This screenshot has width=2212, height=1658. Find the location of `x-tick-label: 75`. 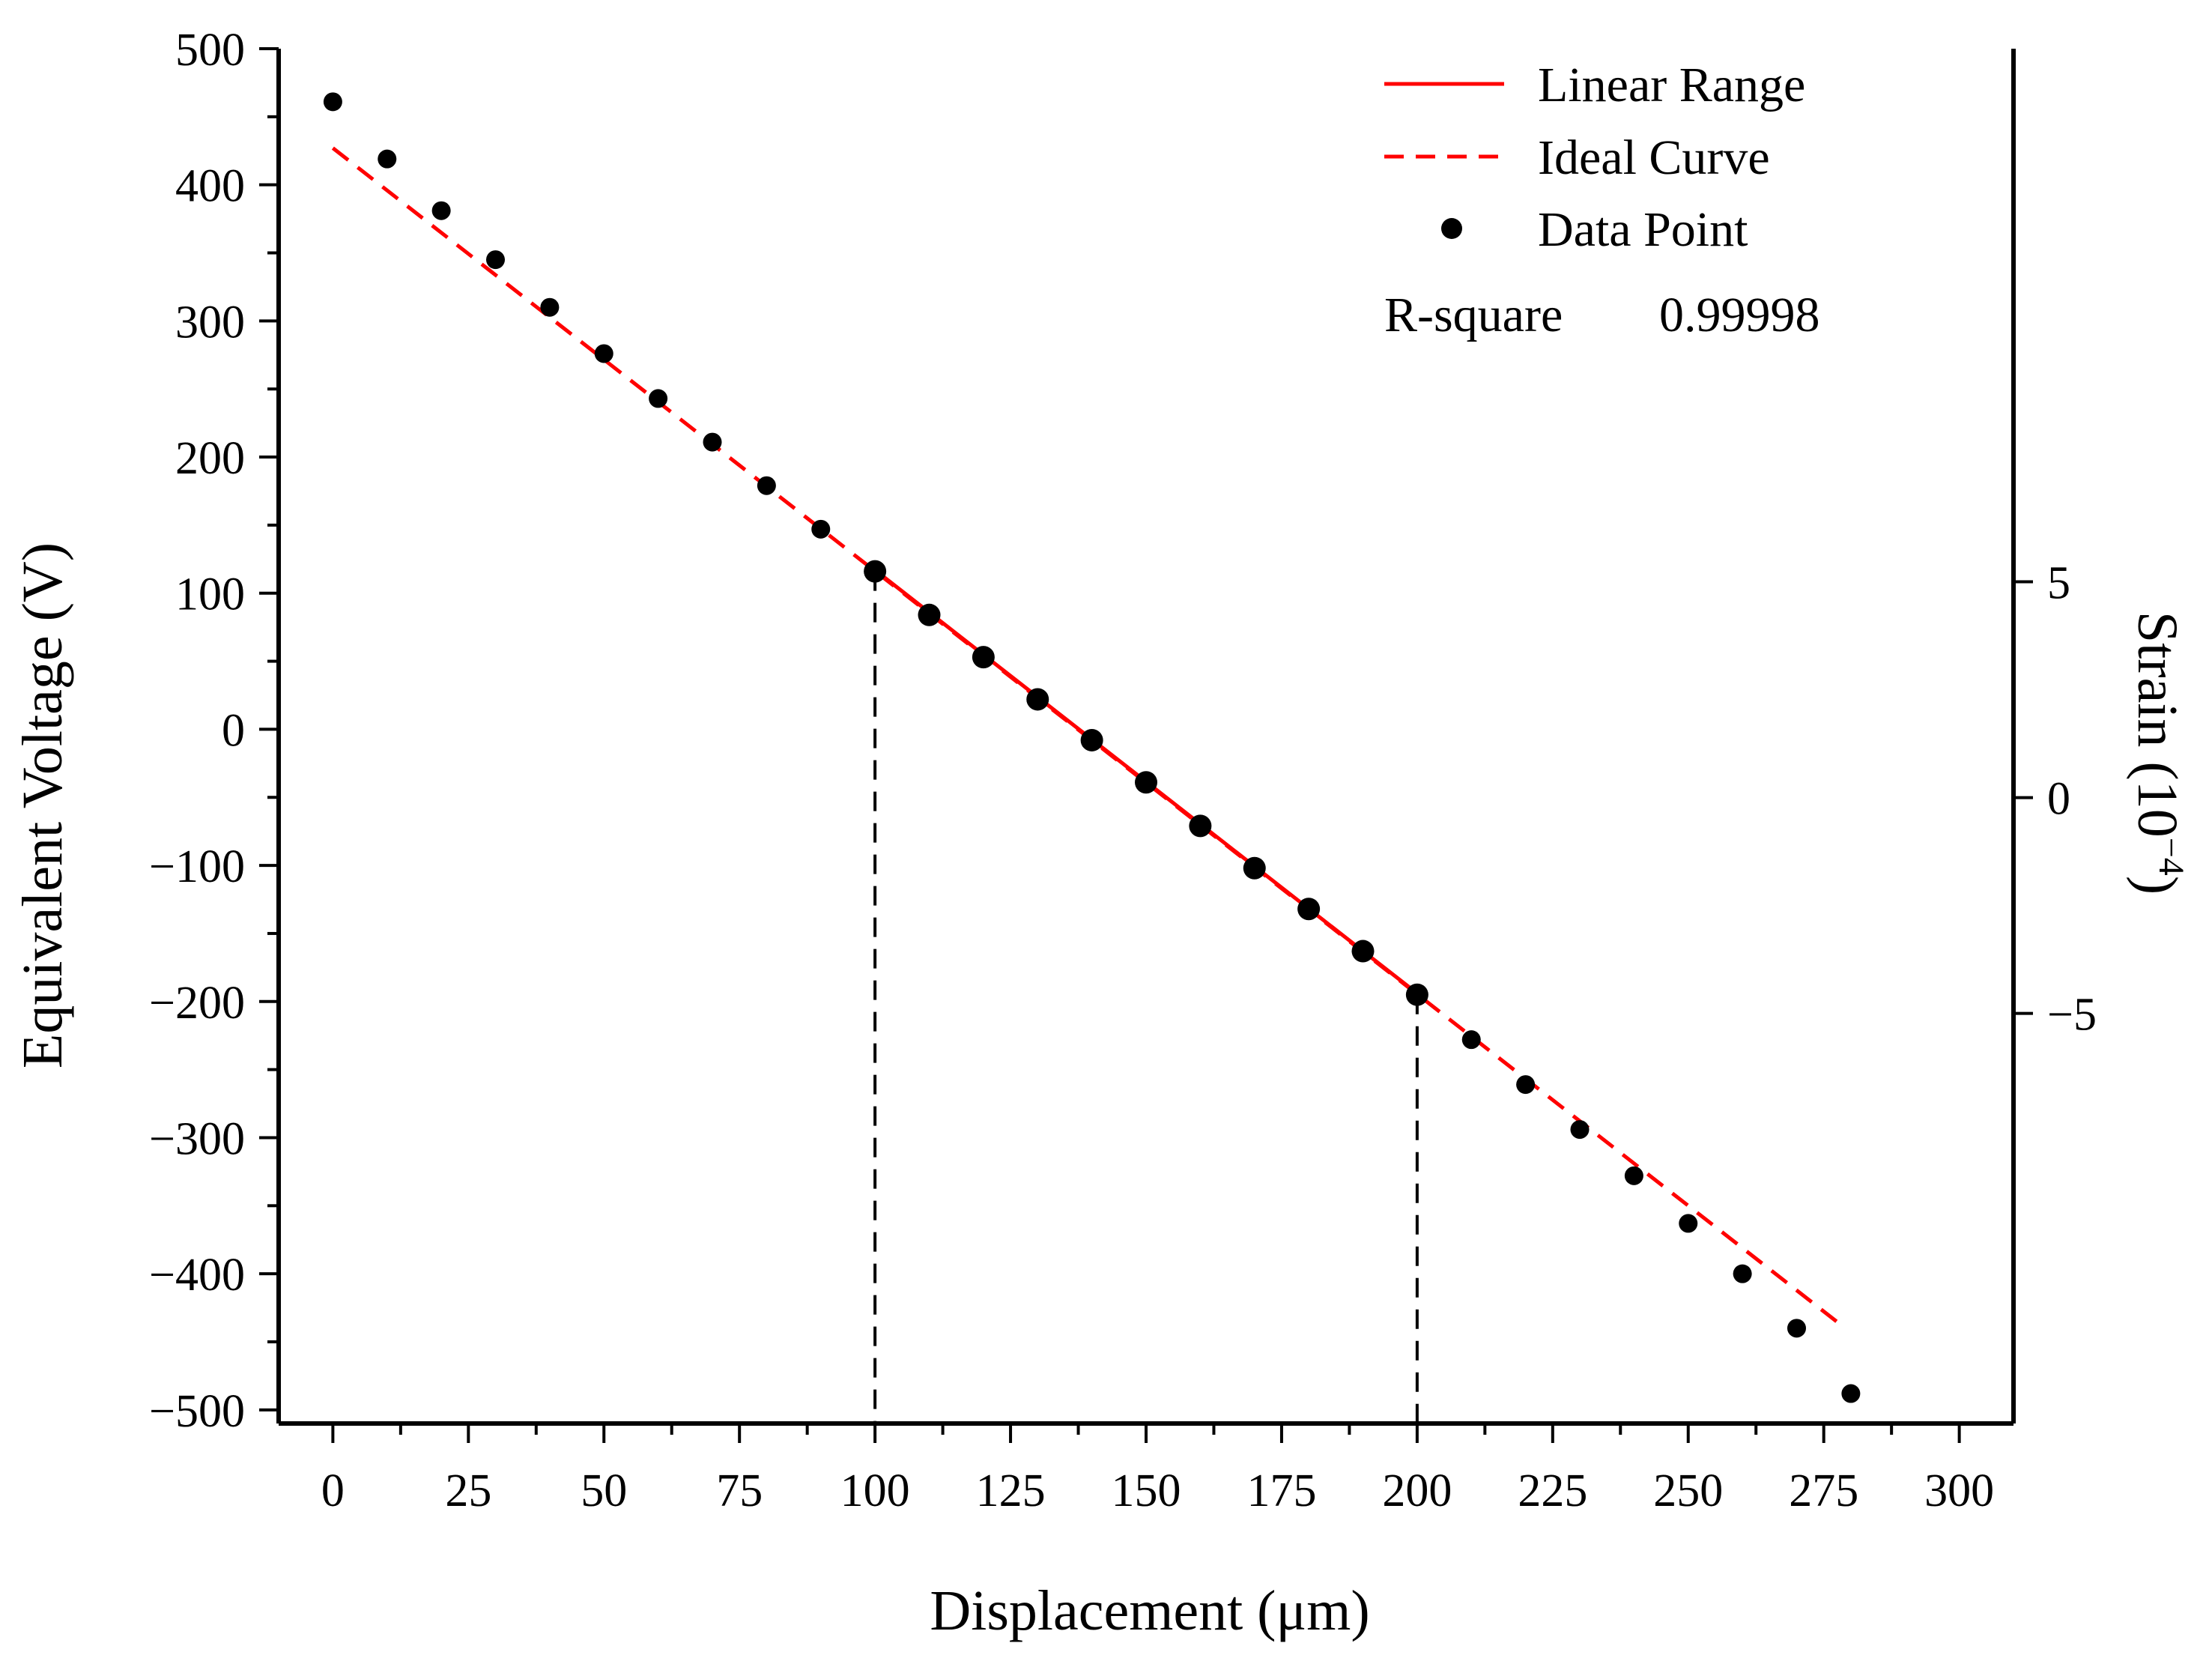

x-tick-label: 75 is located at coordinates (739, 1490).